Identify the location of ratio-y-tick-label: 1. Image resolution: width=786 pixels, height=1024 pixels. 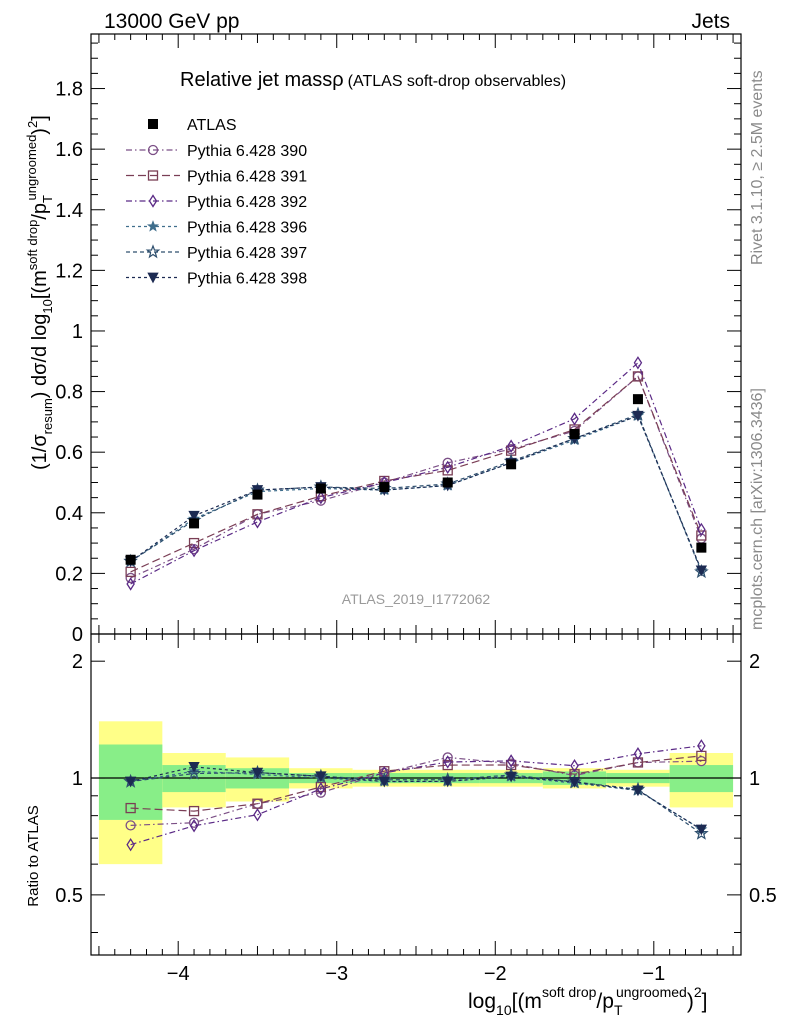
(77, 779).